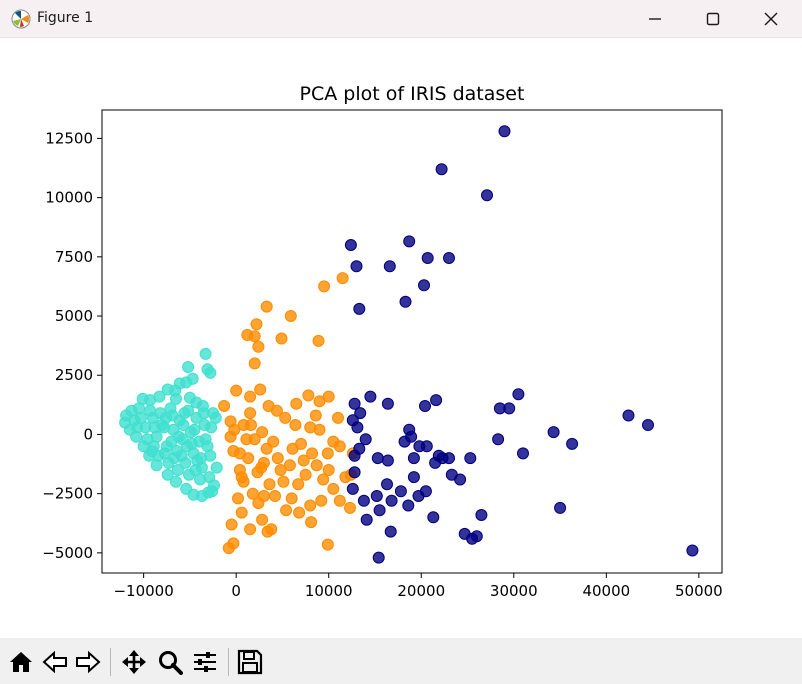 The width and height of the screenshot is (802, 684). Describe the element at coordinates (401, 19) in the screenshot. I see `title-bar: Figure 1` at that location.